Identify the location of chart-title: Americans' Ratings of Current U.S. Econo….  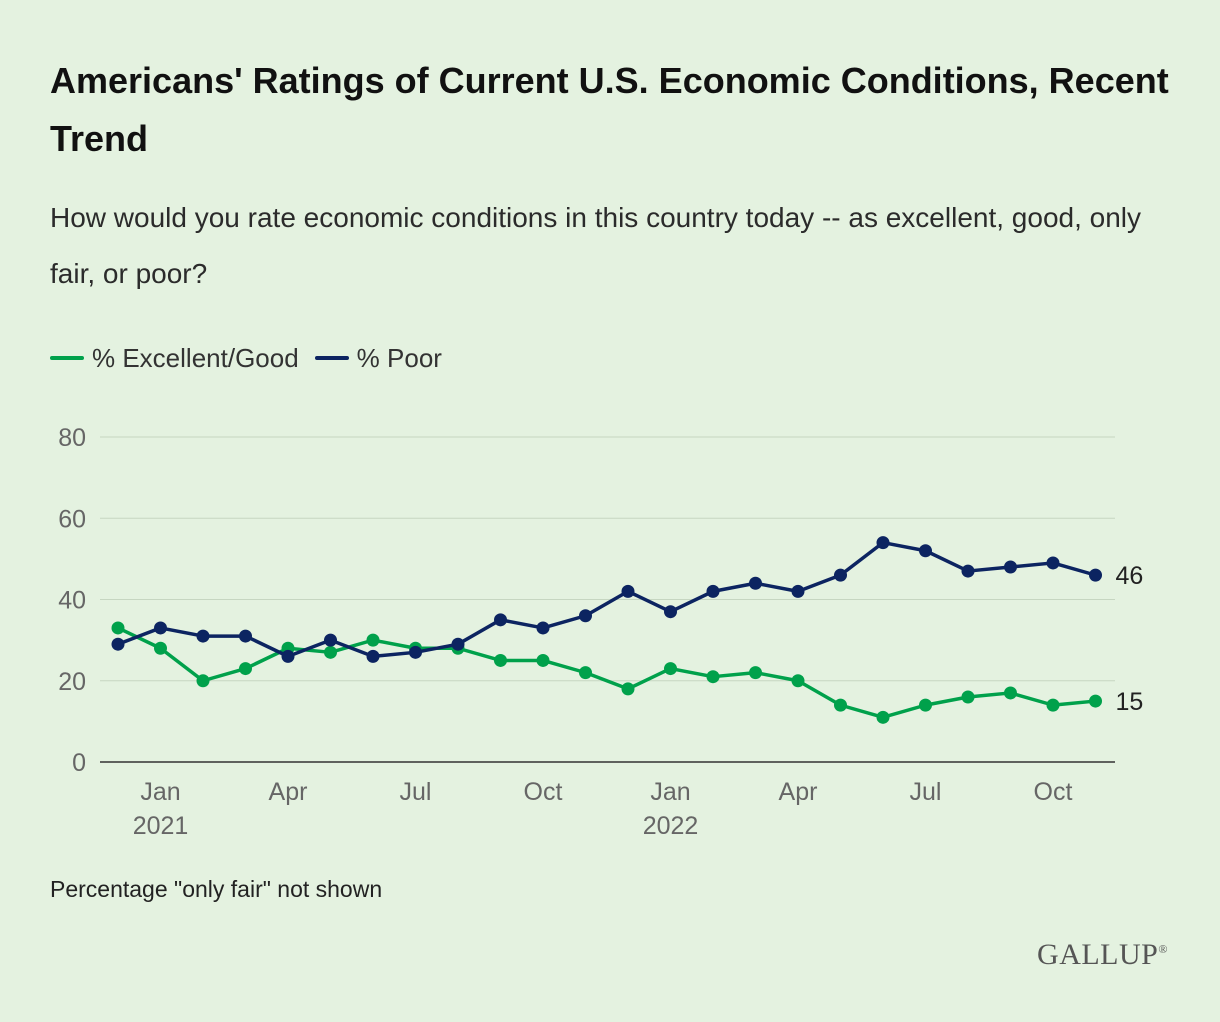
(609, 109).